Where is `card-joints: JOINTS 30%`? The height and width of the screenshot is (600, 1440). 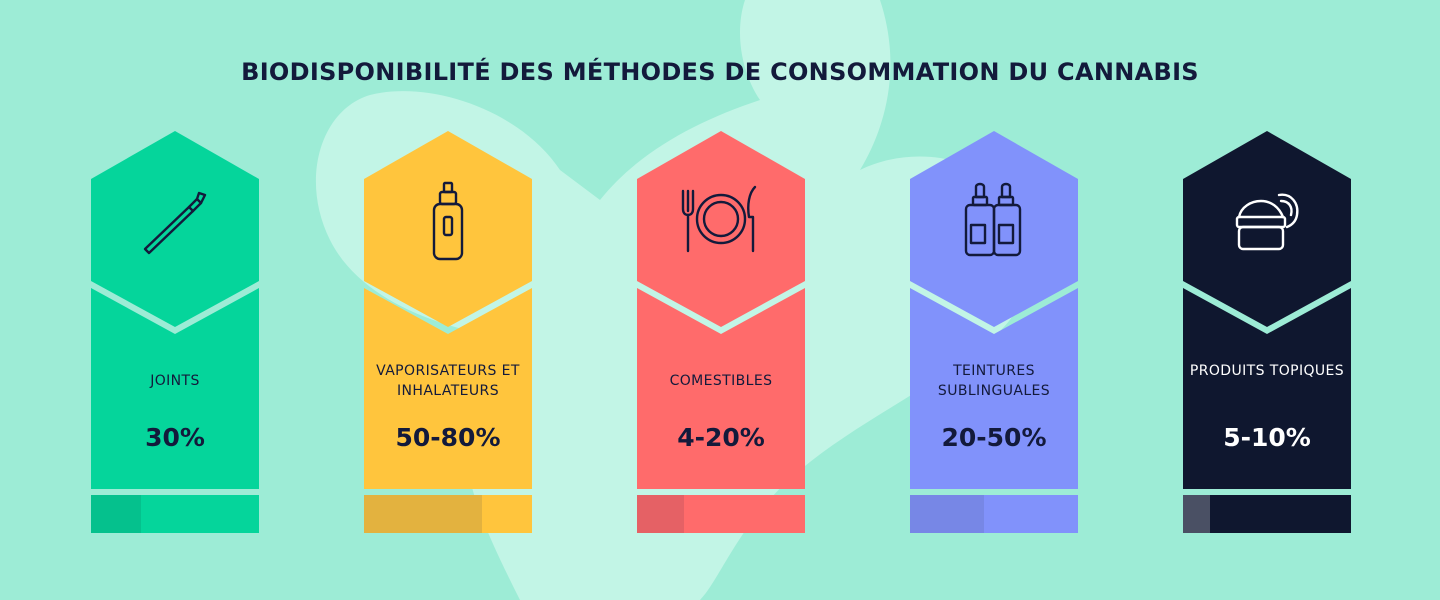 card-joints: JOINTS 30% is located at coordinates (175, 332).